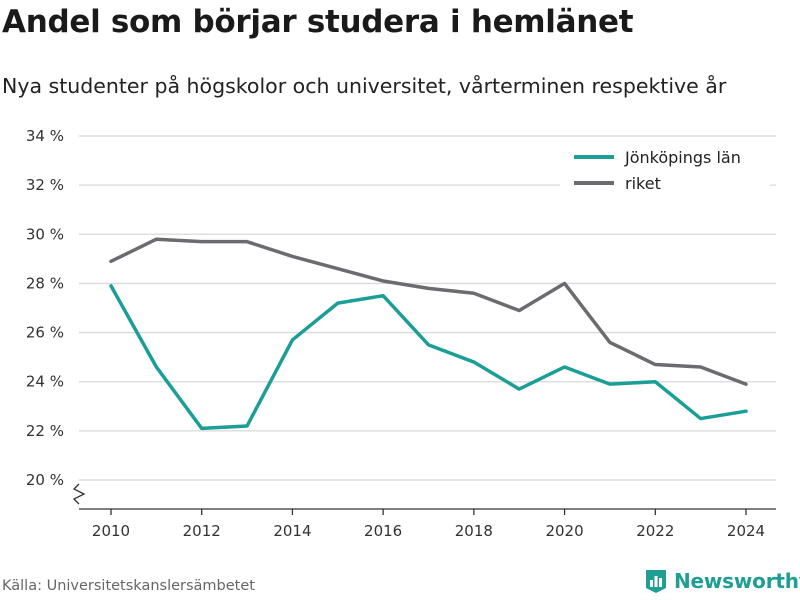 Image resolution: width=800 pixels, height=600 pixels. I want to click on y-tick-label: 34 %, so click(45, 136).